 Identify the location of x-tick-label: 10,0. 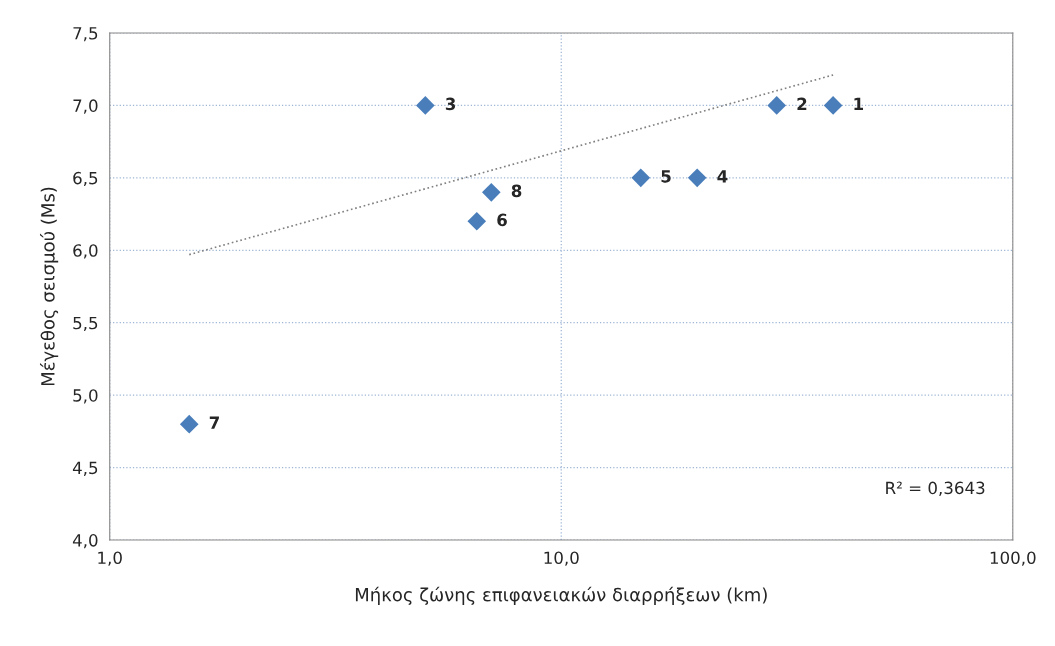
(561, 558).